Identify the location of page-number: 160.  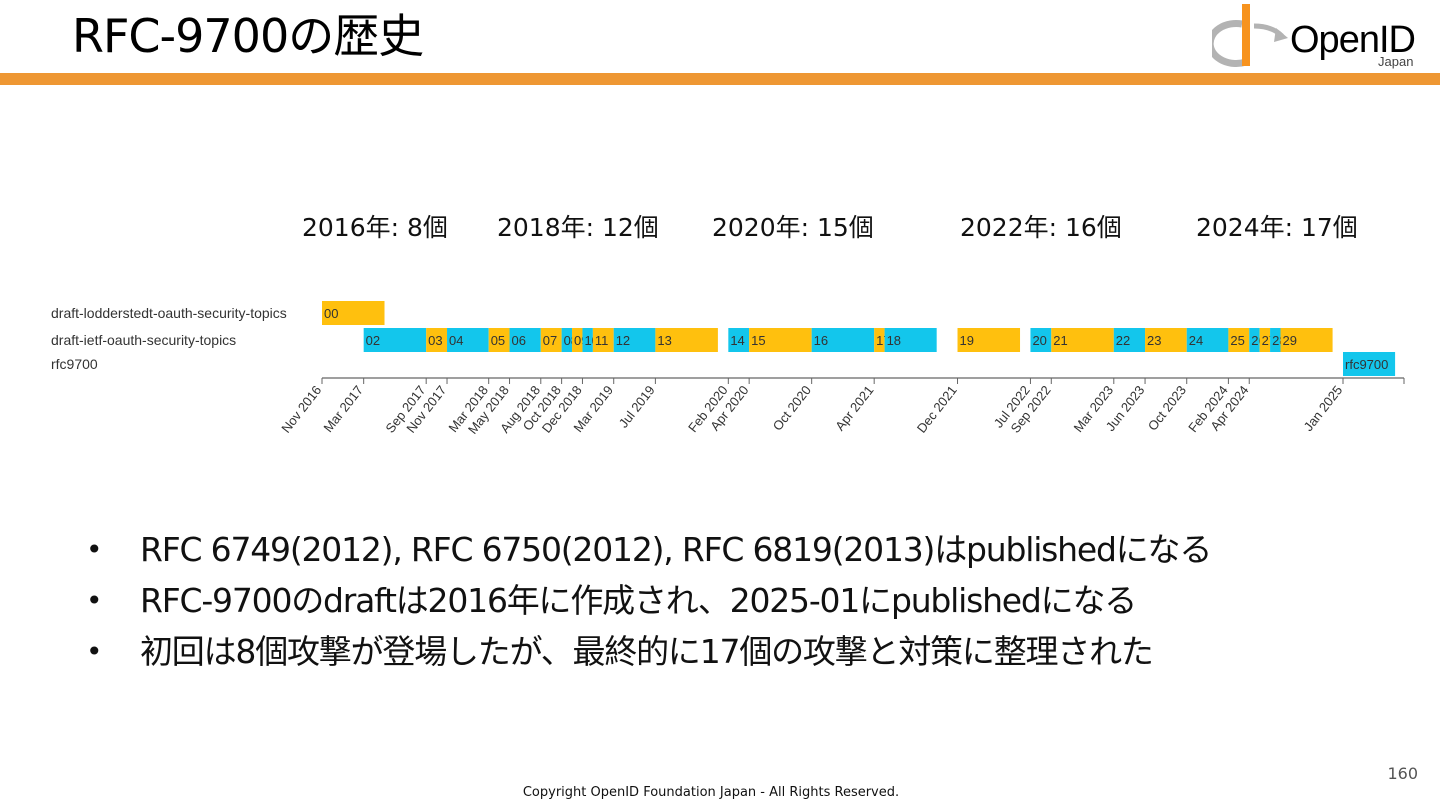
(1402, 773).